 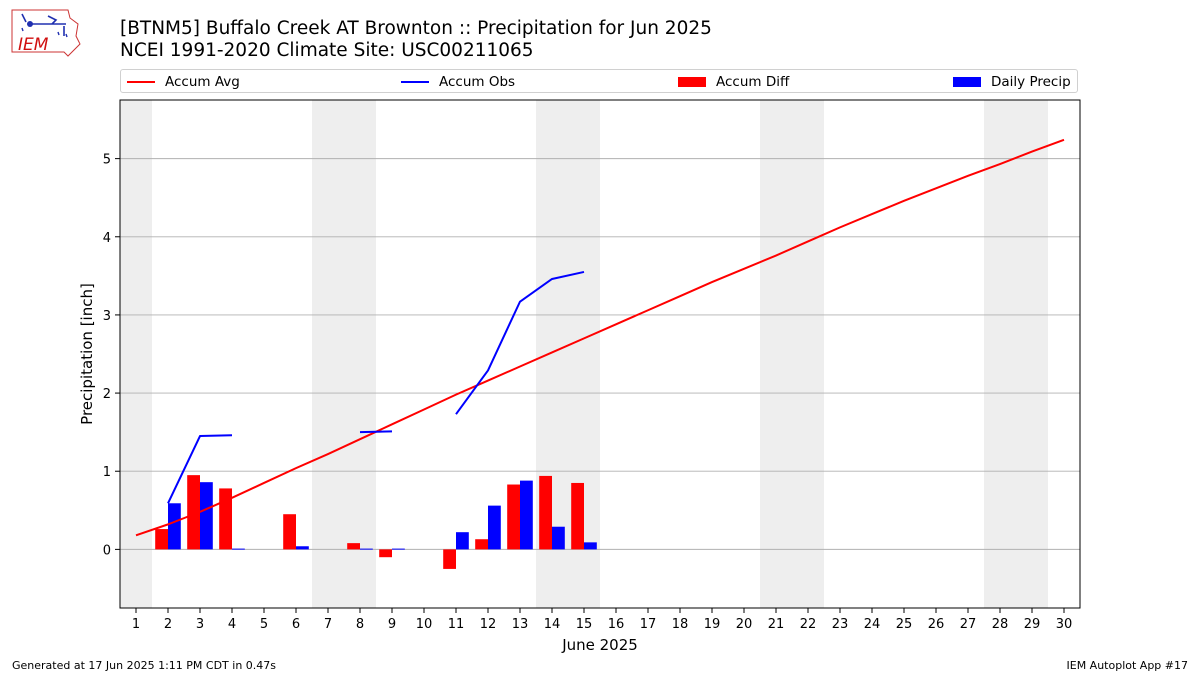 What do you see at coordinates (808, 624) in the screenshot?
I see `x-tick-label: 22` at bounding box center [808, 624].